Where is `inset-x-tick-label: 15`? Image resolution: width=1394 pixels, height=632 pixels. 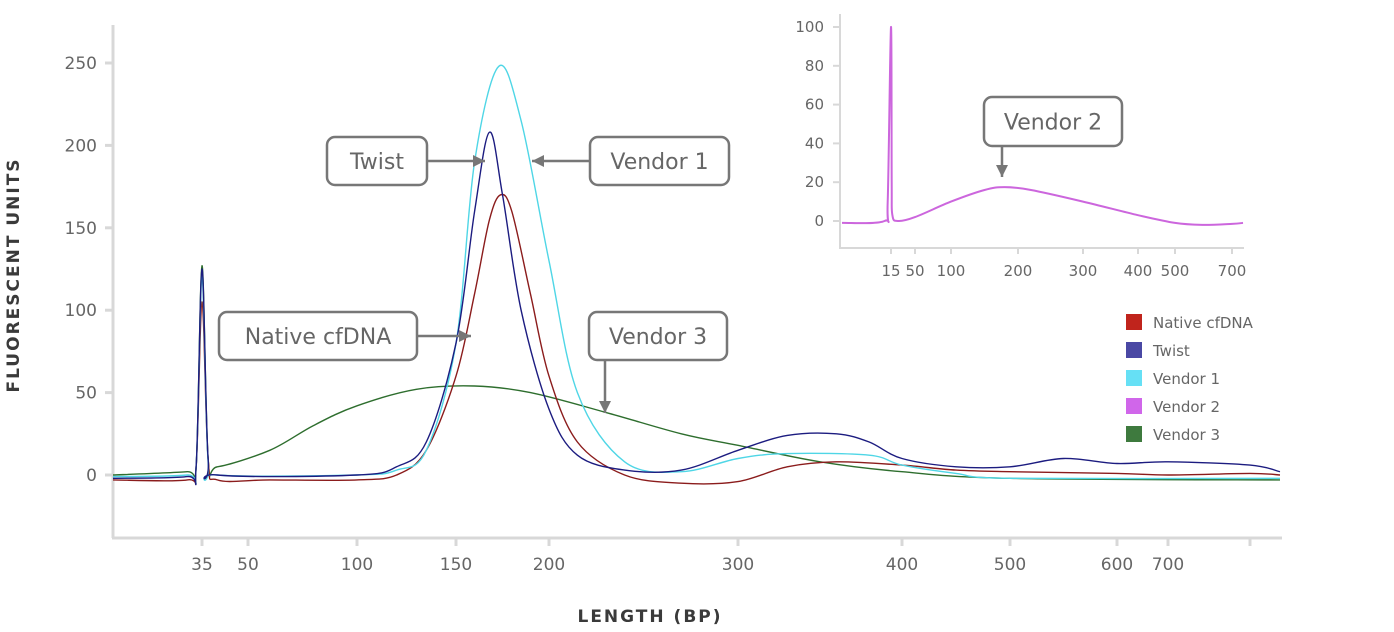 inset-x-tick-label: 15 is located at coordinates (890, 271).